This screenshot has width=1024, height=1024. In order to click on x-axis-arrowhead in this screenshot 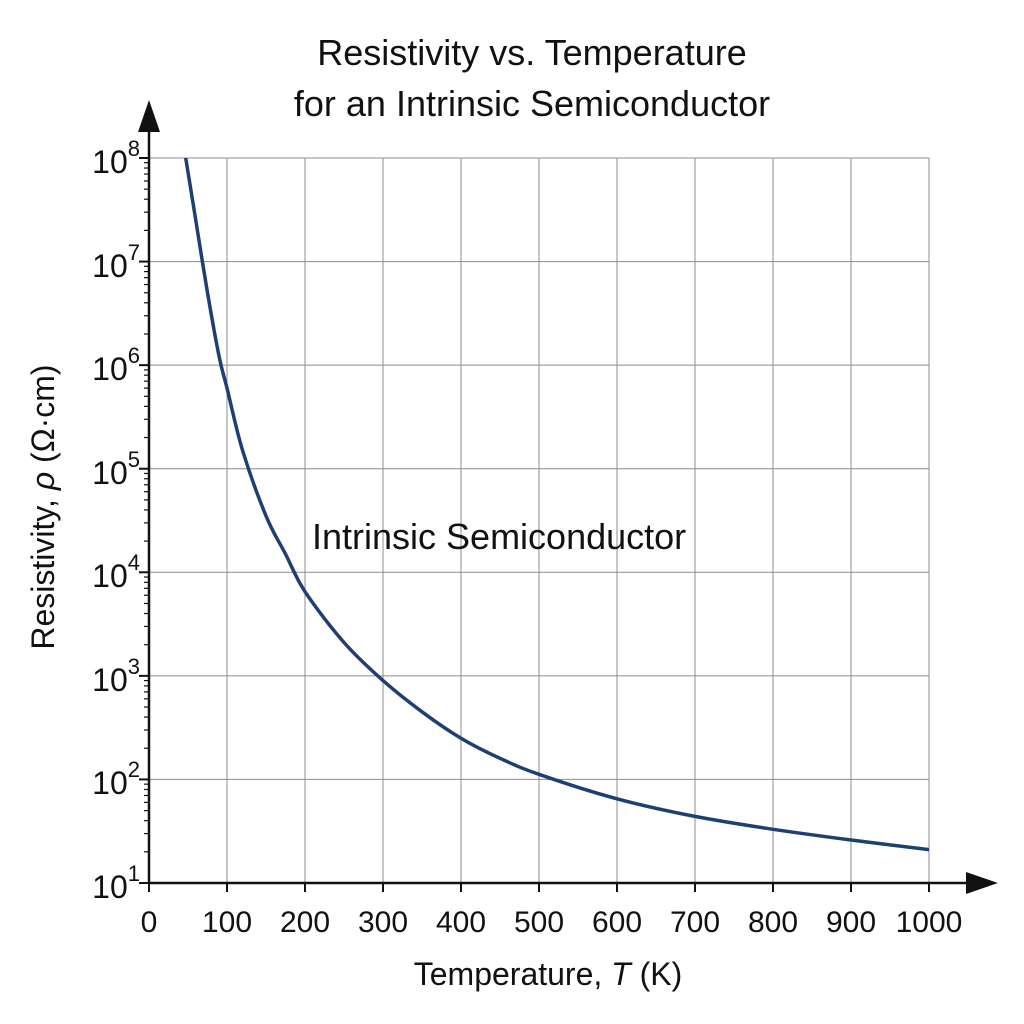, I will do `click(982, 883)`.